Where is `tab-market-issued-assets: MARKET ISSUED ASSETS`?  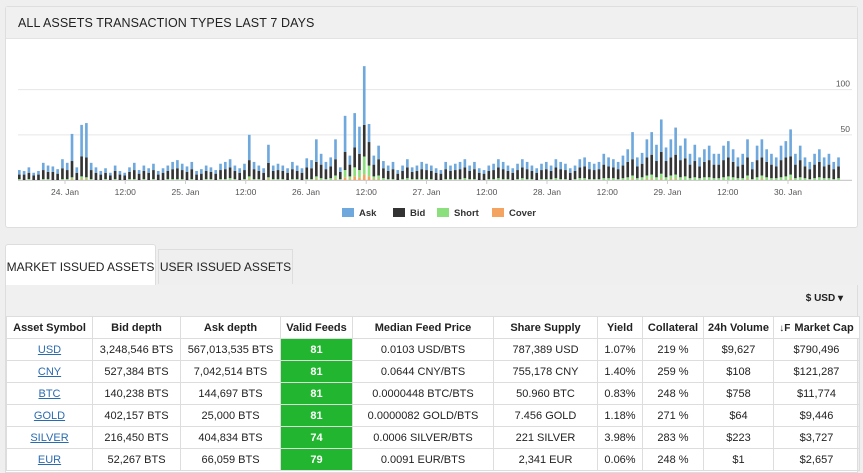 tab-market-issued-assets: MARKET ISSUED ASSETS is located at coordinates (80, 265).